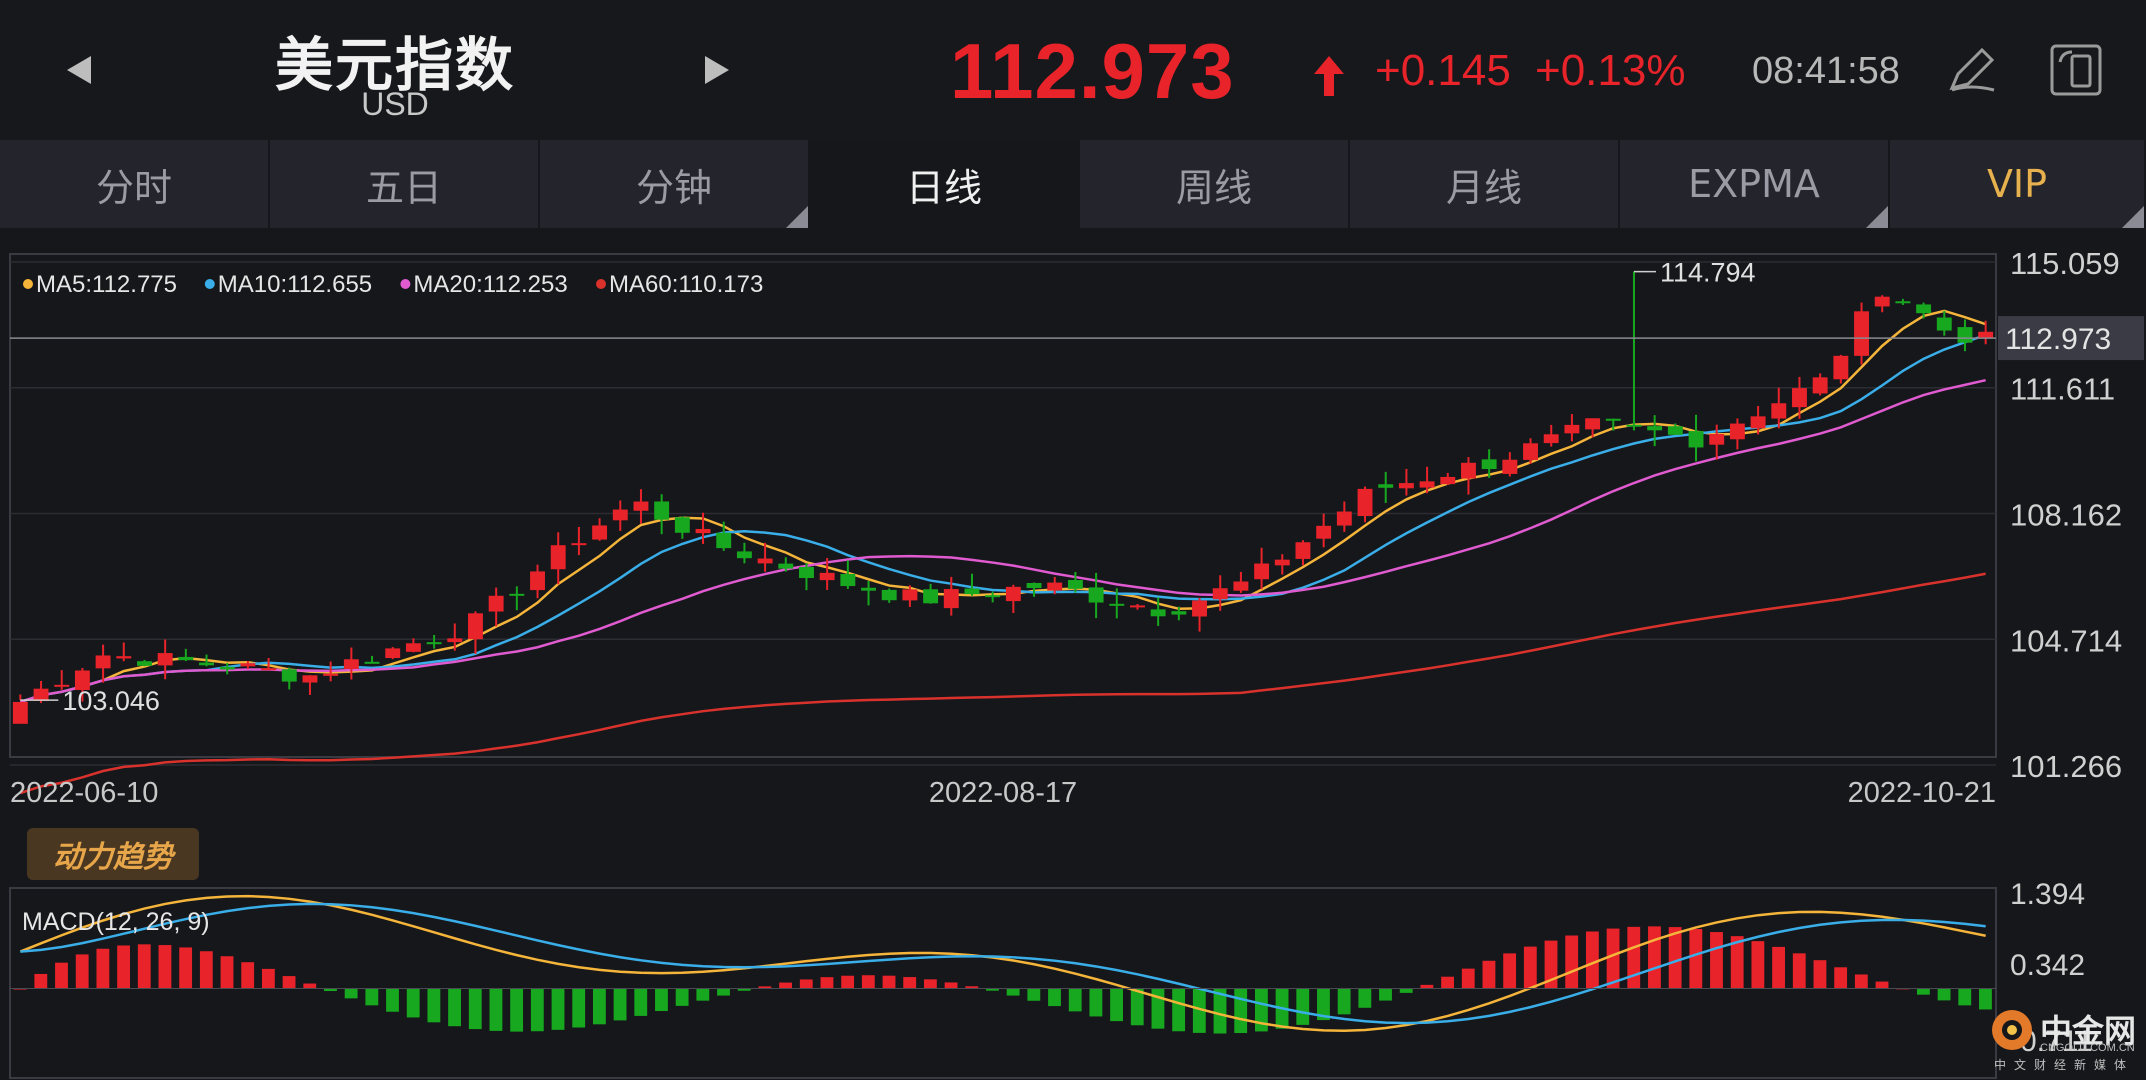 The image size is (2146, 1080). I want to click on prev-symbol-button, so click(78, 70).